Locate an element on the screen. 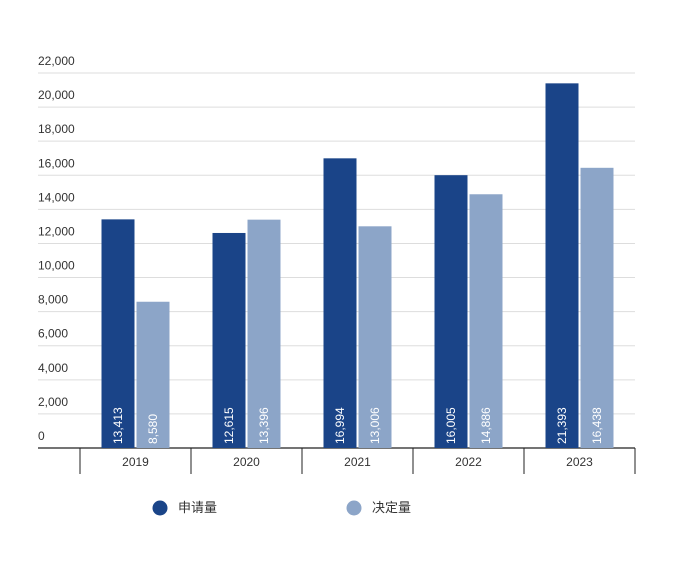 This screenshot has height=561, width=700. value-label: 14,886 is located at coordinates (486, 425).